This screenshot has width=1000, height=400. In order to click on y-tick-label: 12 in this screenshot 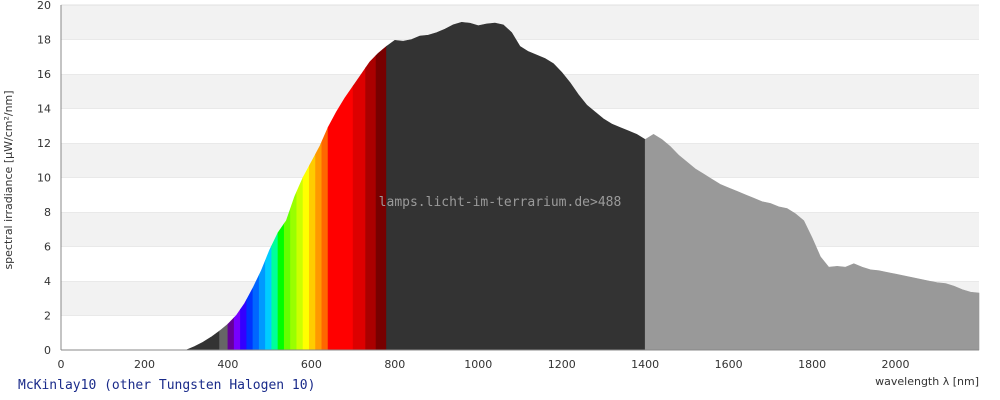, I will do `click(44, 143)`.